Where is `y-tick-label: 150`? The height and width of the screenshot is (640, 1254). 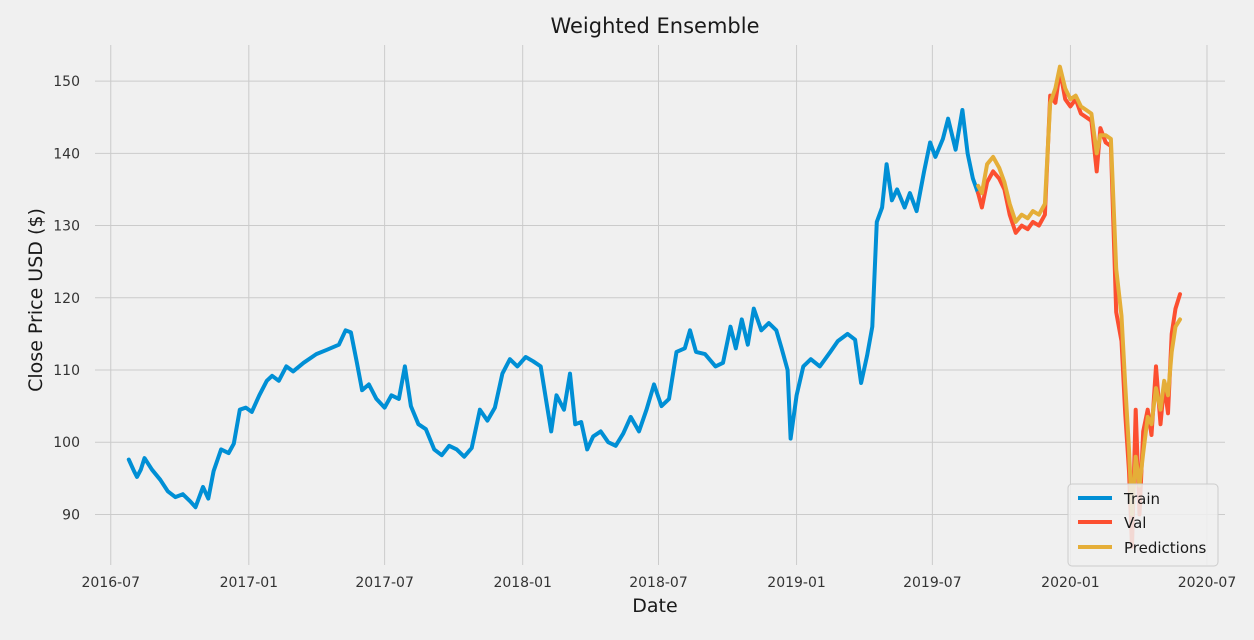 y-tick-label: 150 is located at coordinates (66, 82).